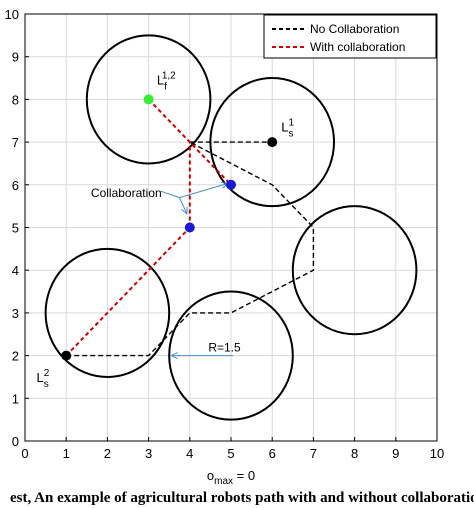 The width and height of the screenshot is (474, 508). I want to click on y-tick-label: 8, so click(15, 99).